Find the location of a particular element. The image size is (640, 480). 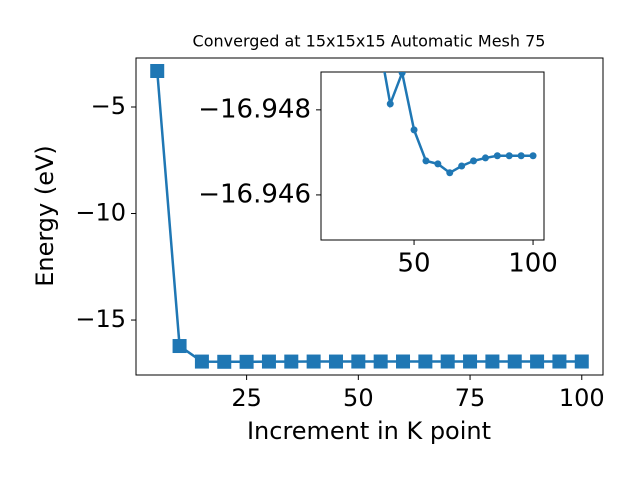

x-axis-label: Increment in K point is located at coordinates (369, 431).